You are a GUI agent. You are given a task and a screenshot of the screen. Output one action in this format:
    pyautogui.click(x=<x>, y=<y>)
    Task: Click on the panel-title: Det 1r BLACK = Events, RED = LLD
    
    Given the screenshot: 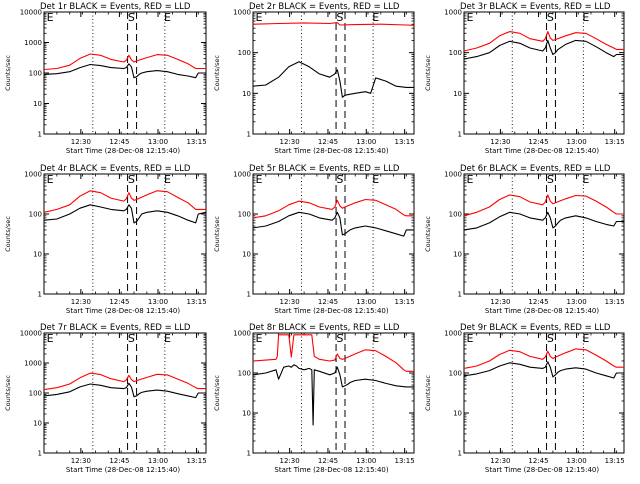 What is the action you would take?
    pyautogui.click(x=115, y=7)
    